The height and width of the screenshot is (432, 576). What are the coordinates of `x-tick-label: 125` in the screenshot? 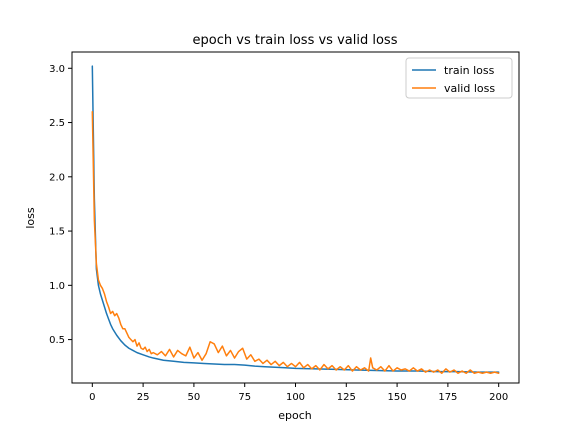 It's located at (346, 397).